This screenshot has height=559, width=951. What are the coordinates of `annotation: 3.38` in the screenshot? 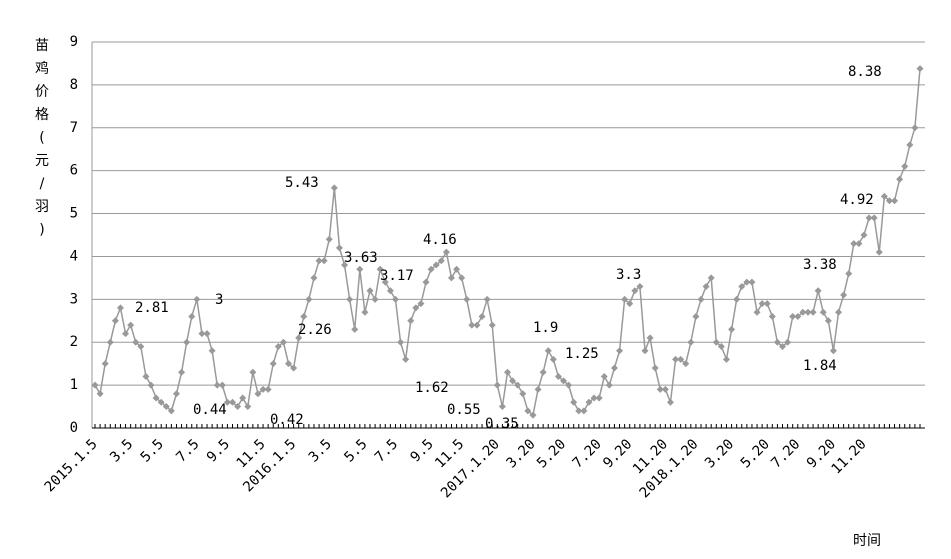 It's located at (820, 265).